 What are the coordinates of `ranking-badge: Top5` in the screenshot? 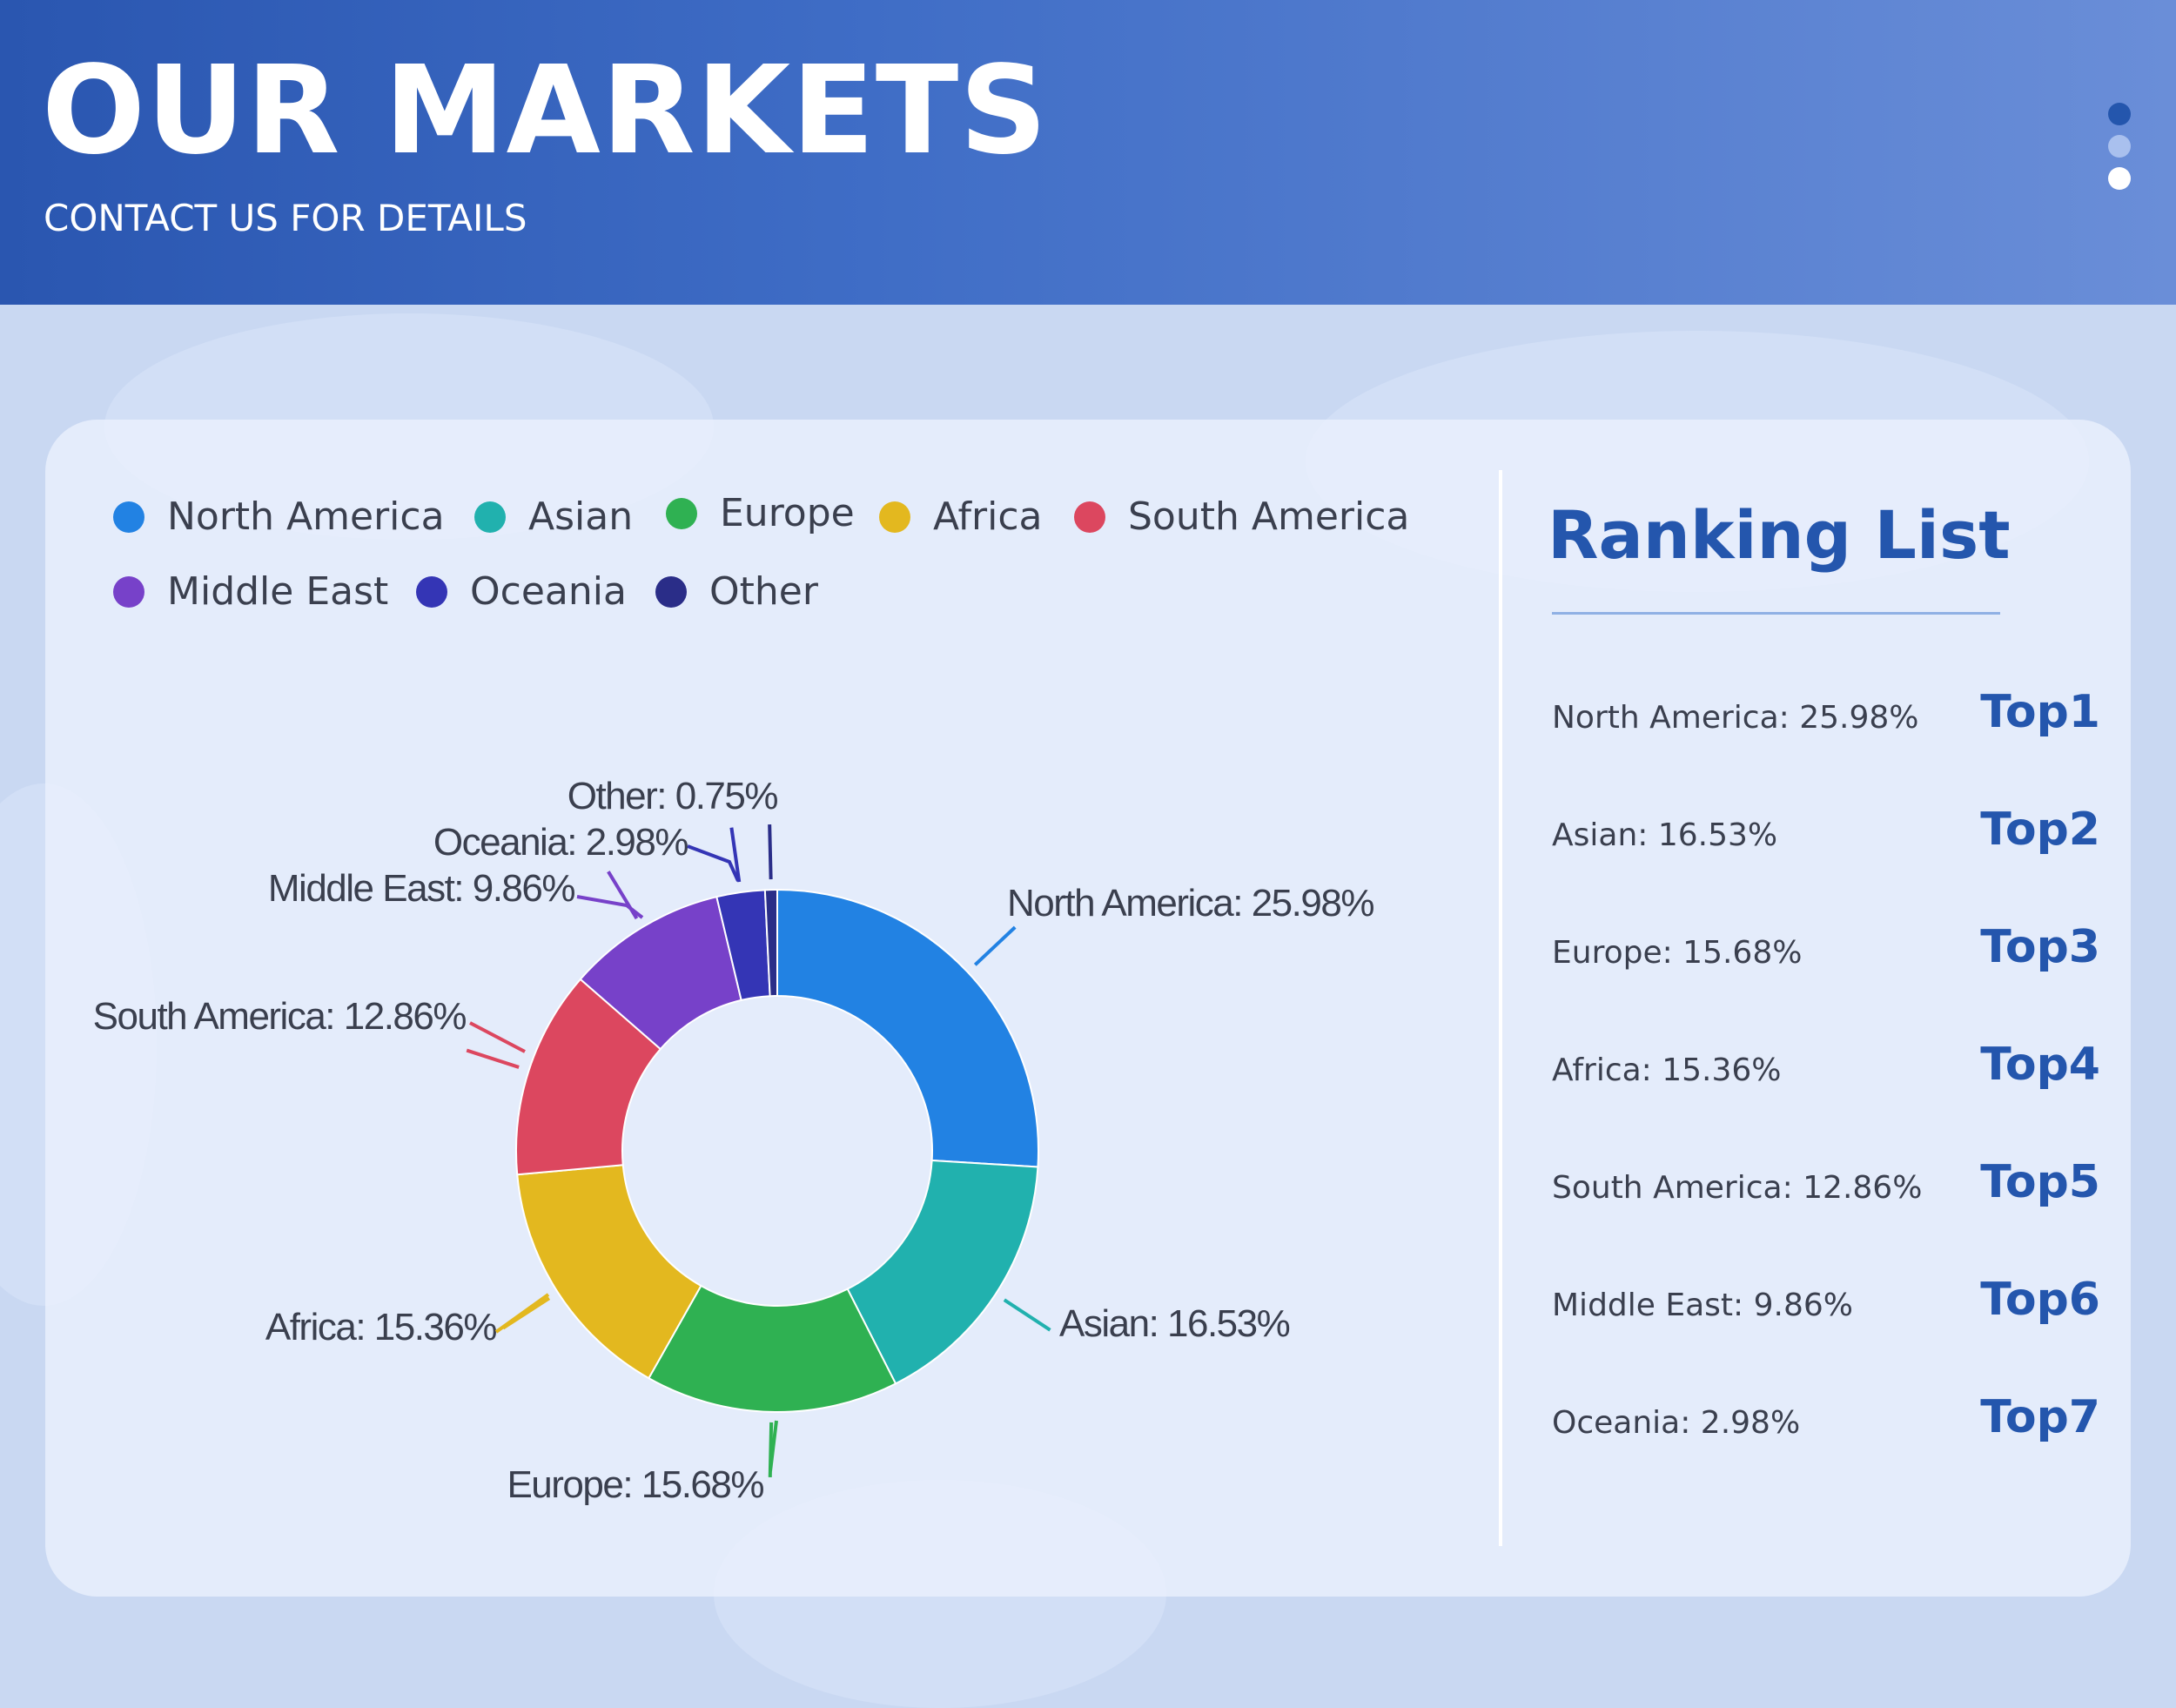 It's located at (2040, 1182).